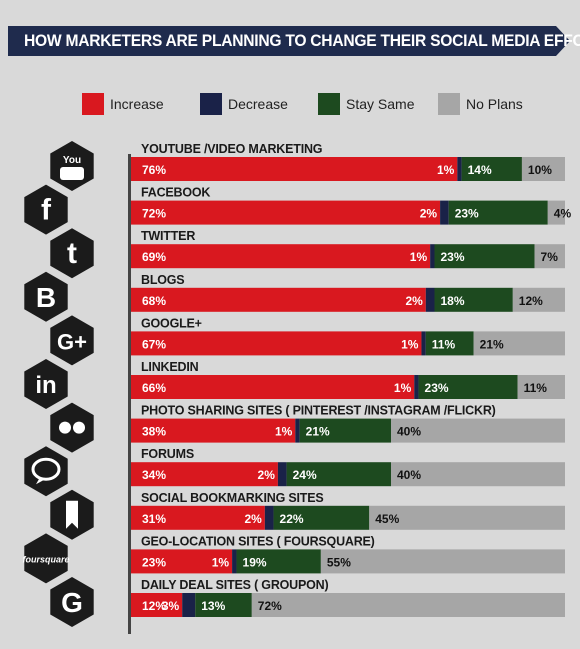 The height and width of the screenshot is (649, 580). Describe the element at coordinates (270, 606) in the screenshot. I see `bar-label-no-plans: 72%` at that location.